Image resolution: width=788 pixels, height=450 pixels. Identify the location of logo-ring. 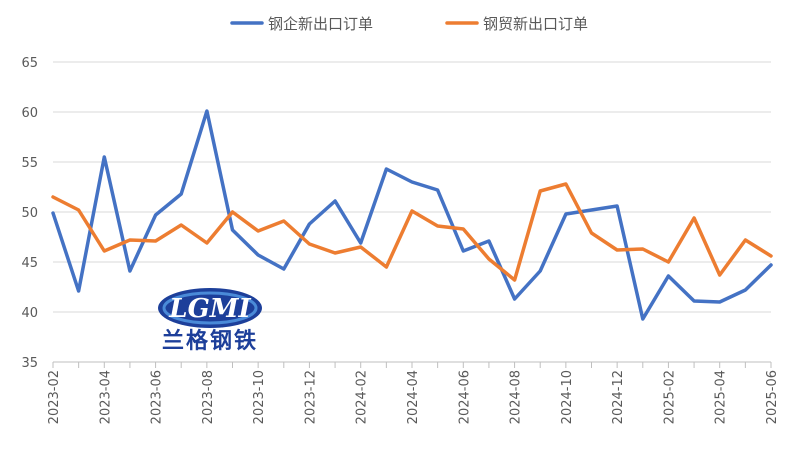
(210, 308).